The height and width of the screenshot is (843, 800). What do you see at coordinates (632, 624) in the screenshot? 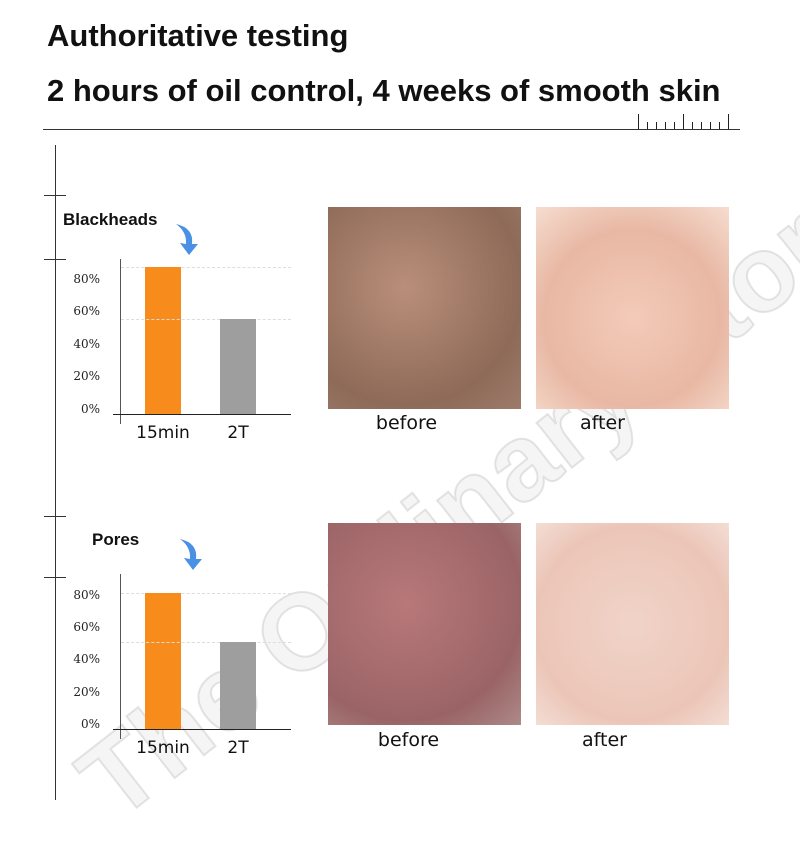
I see `pores-after-photo` at bounding box center [632, 624].